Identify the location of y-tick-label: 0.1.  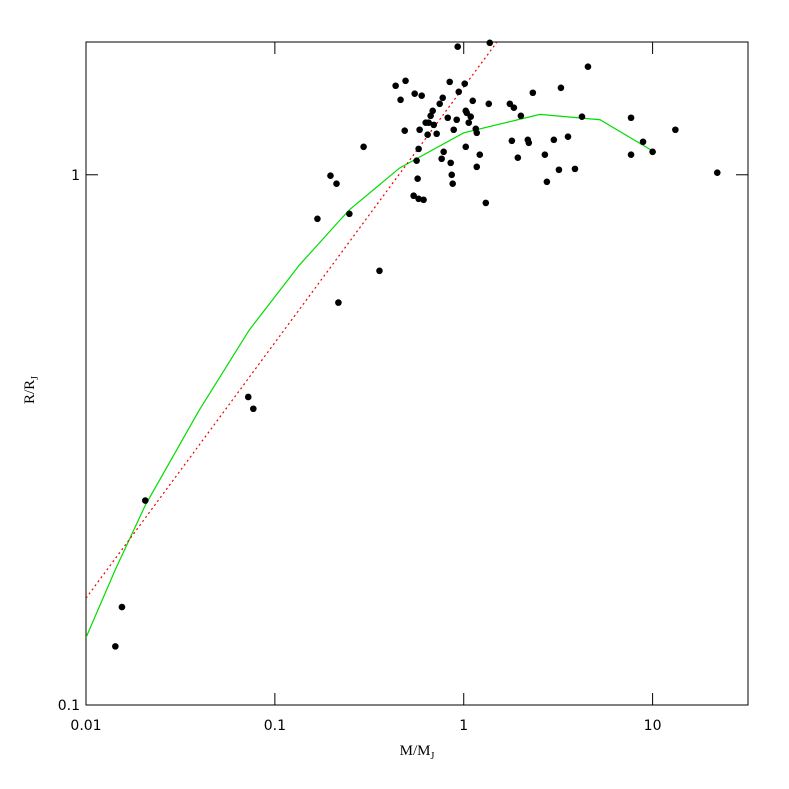
(69, 706).